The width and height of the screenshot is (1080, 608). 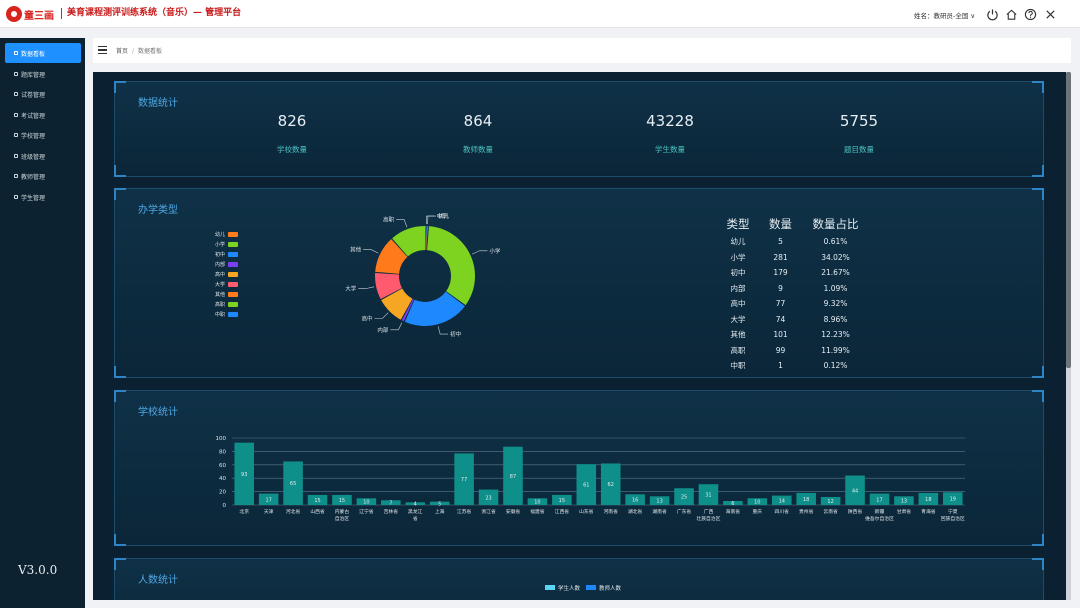 I want to click on legend-label: 初中, so click(x=220, y=255).